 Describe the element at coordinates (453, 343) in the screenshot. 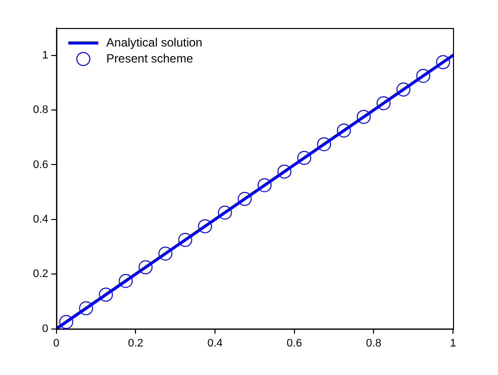

I see `x-tick-label: 1` at that location.